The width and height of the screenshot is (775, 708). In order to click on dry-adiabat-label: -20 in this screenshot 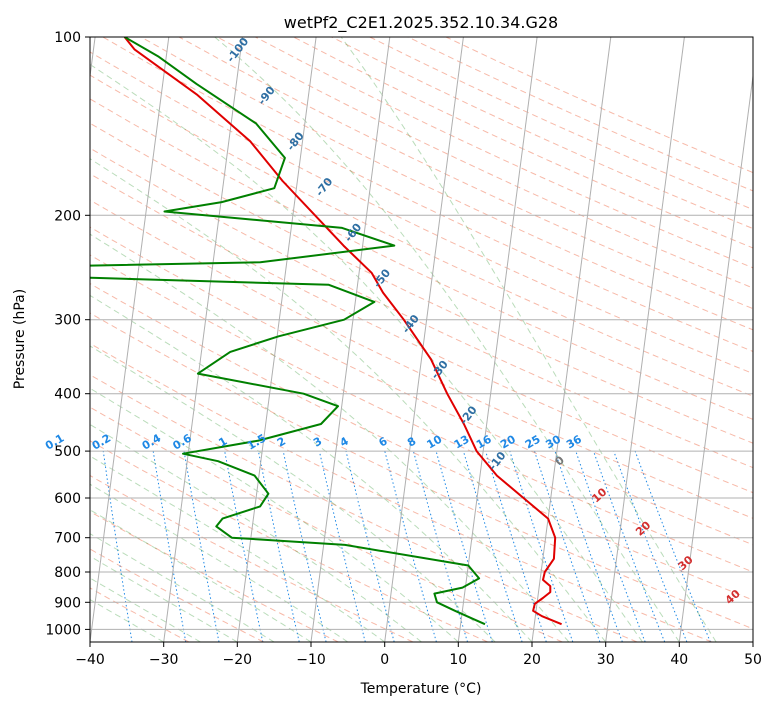, I will do `click(468, 415)`.